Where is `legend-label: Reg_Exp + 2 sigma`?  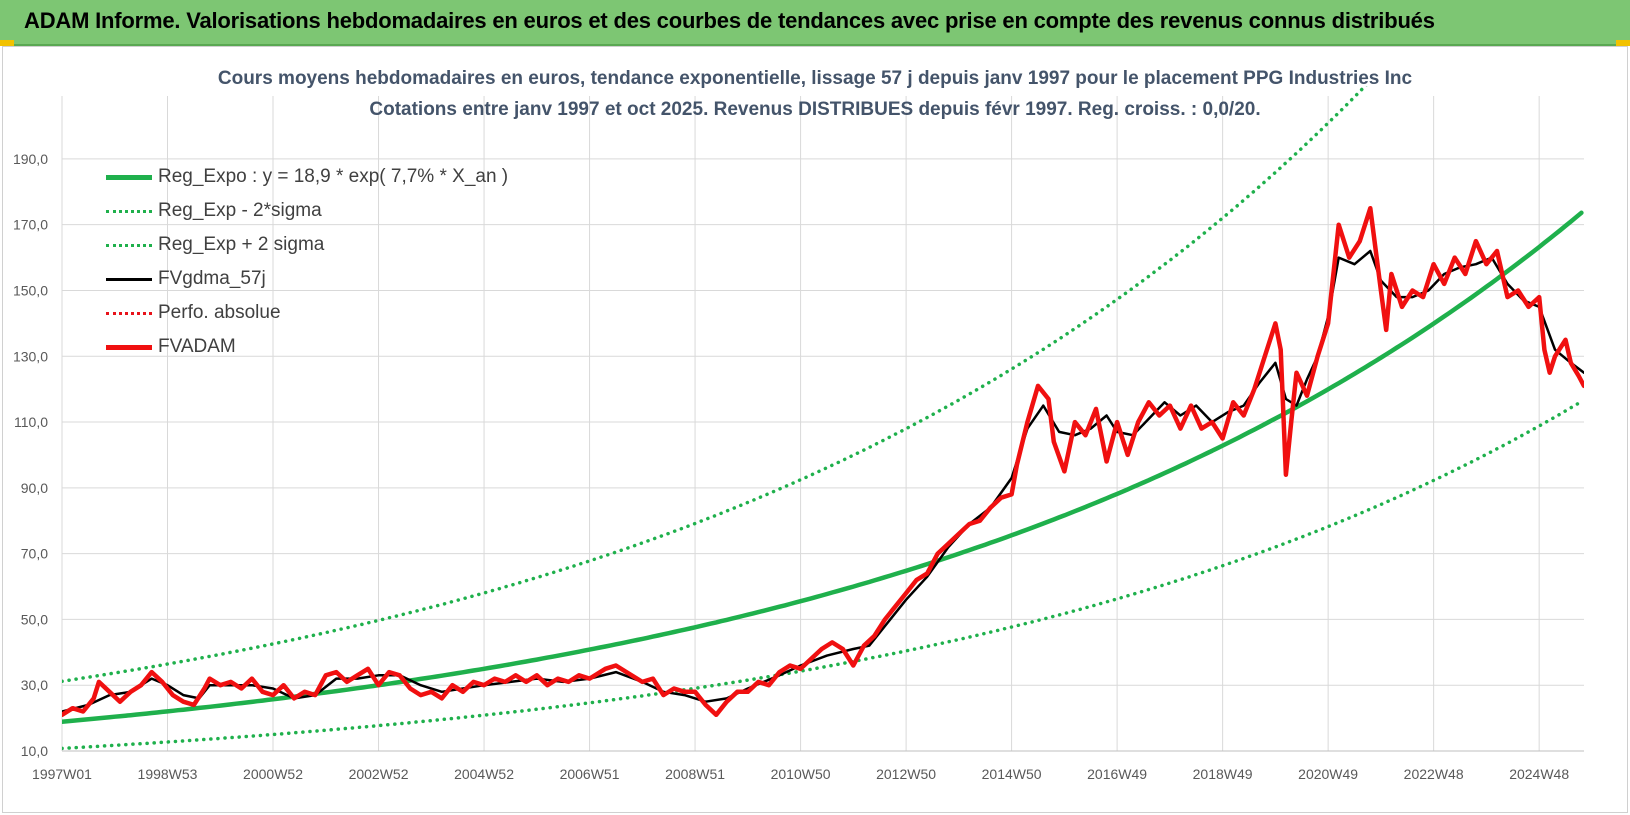
legend-label: Reg_Exp + 2 sigma is located at coordinates (241, 244).